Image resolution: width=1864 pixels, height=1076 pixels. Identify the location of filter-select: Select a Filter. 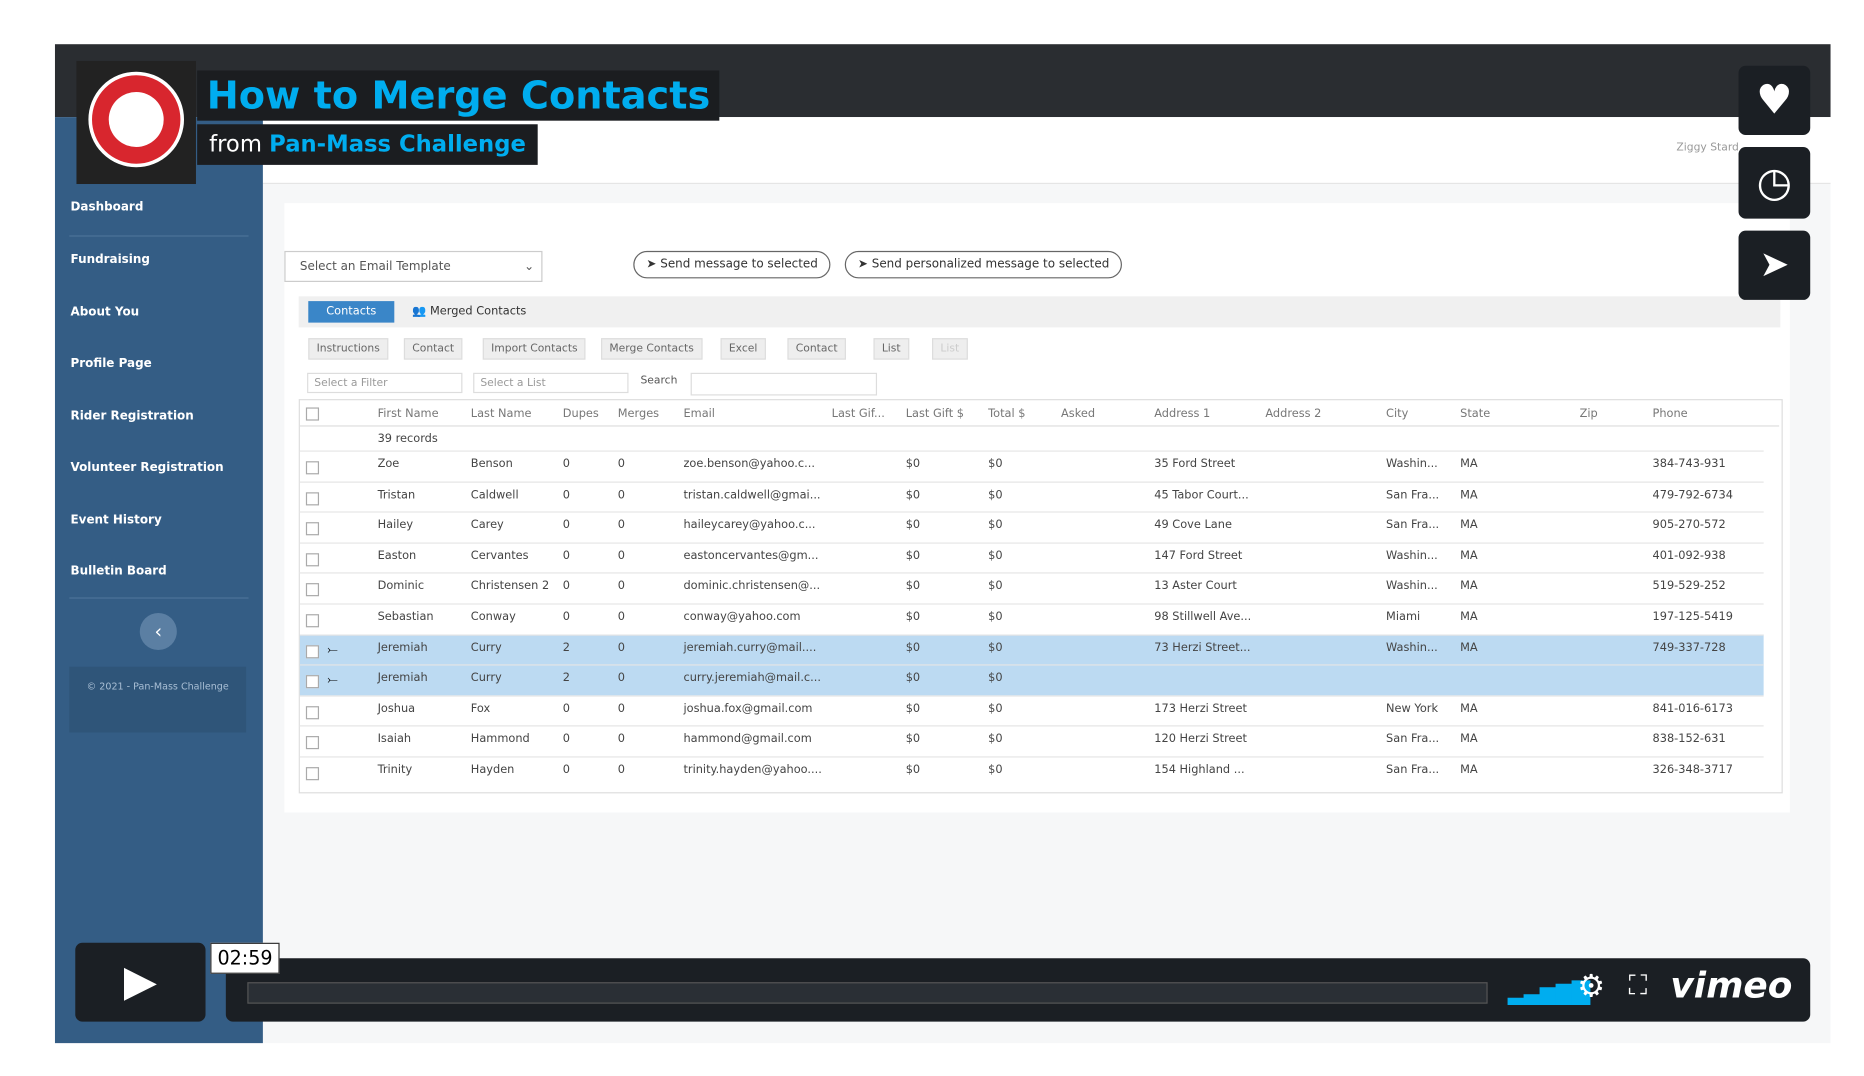
(385, 383).